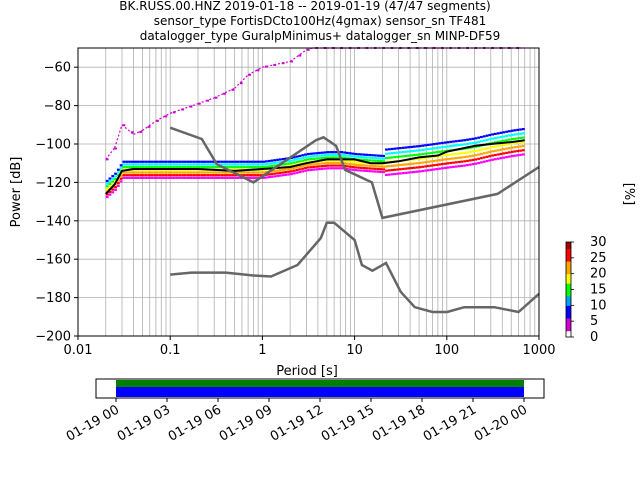 This screenshot has width=640, height=480. Describe the element at coordinates (354, 350) in the screenshot. I see `x-tick-label: 10` at that location.